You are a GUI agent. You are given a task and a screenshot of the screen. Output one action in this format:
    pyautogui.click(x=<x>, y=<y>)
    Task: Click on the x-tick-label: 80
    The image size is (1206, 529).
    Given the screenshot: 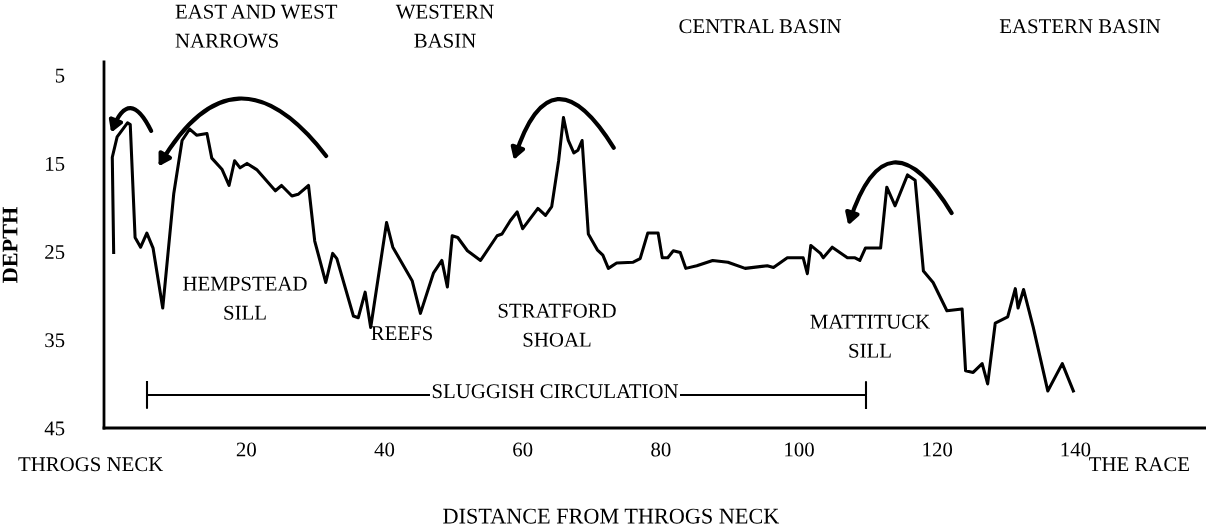 What is the action you would take?
    pyautogui.click(x=661, y=449)
    